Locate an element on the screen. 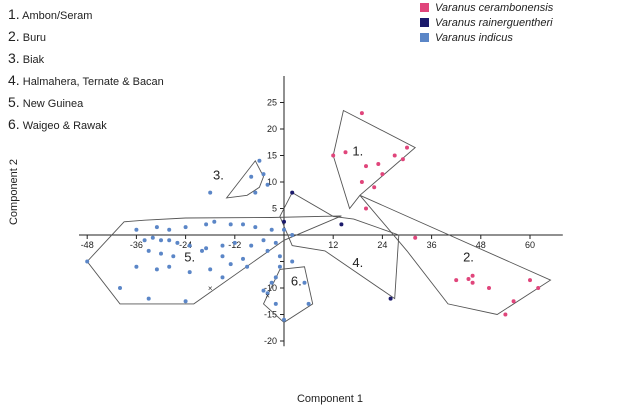  y-tick-label: -20 is located at coordinates (270, 341).